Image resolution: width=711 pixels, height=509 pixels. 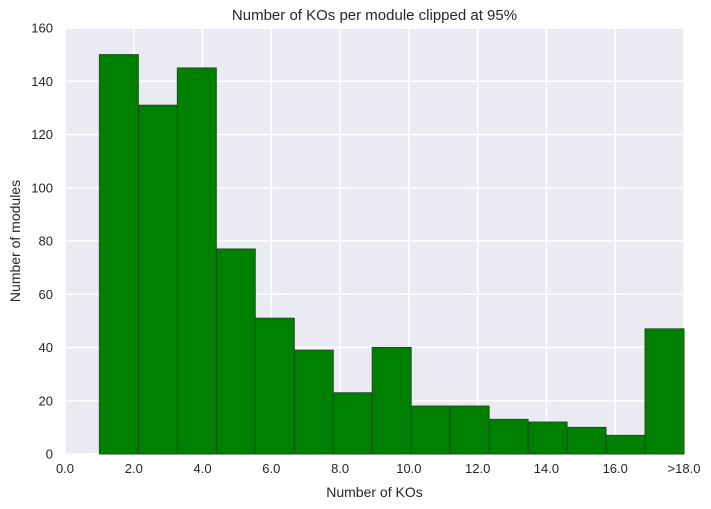 I want to click on x-tick-label: >18.0, so click(x=684, y=468).